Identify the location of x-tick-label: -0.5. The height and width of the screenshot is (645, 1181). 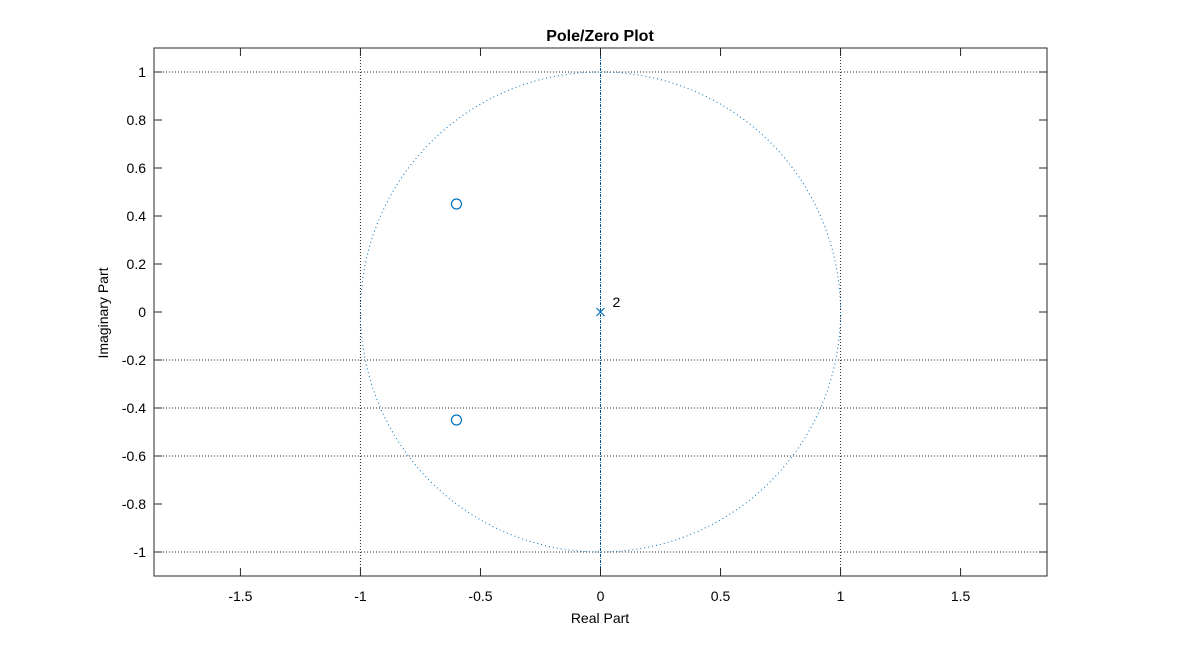
(480, 596).